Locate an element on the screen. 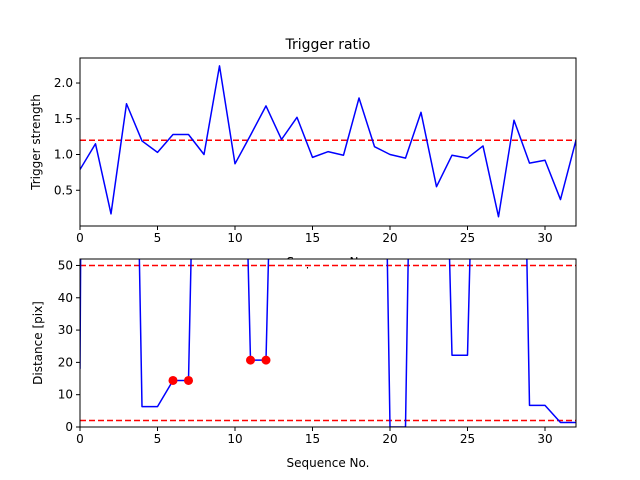  y-tick-label: 0 is located at coordinates (69, 427).